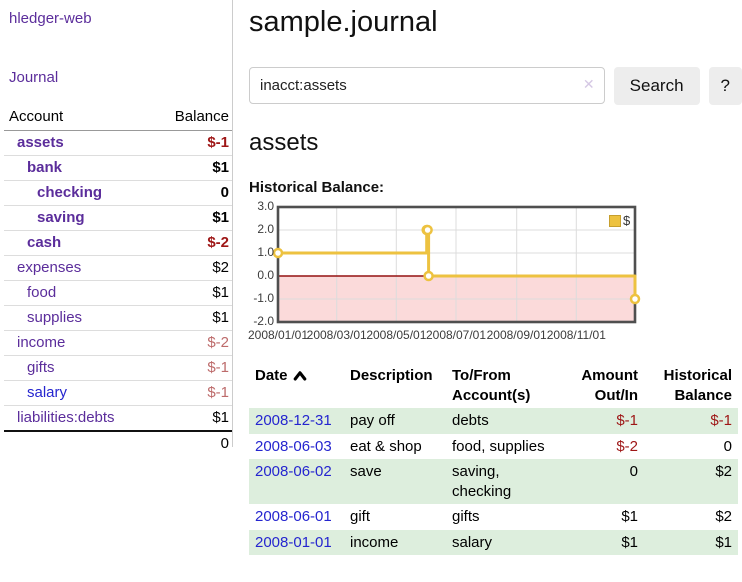 The image size is (742, 582). Describe the element at coordinates (727, 446) in the screenshot. I see `transaction-balance: 0` at that location.